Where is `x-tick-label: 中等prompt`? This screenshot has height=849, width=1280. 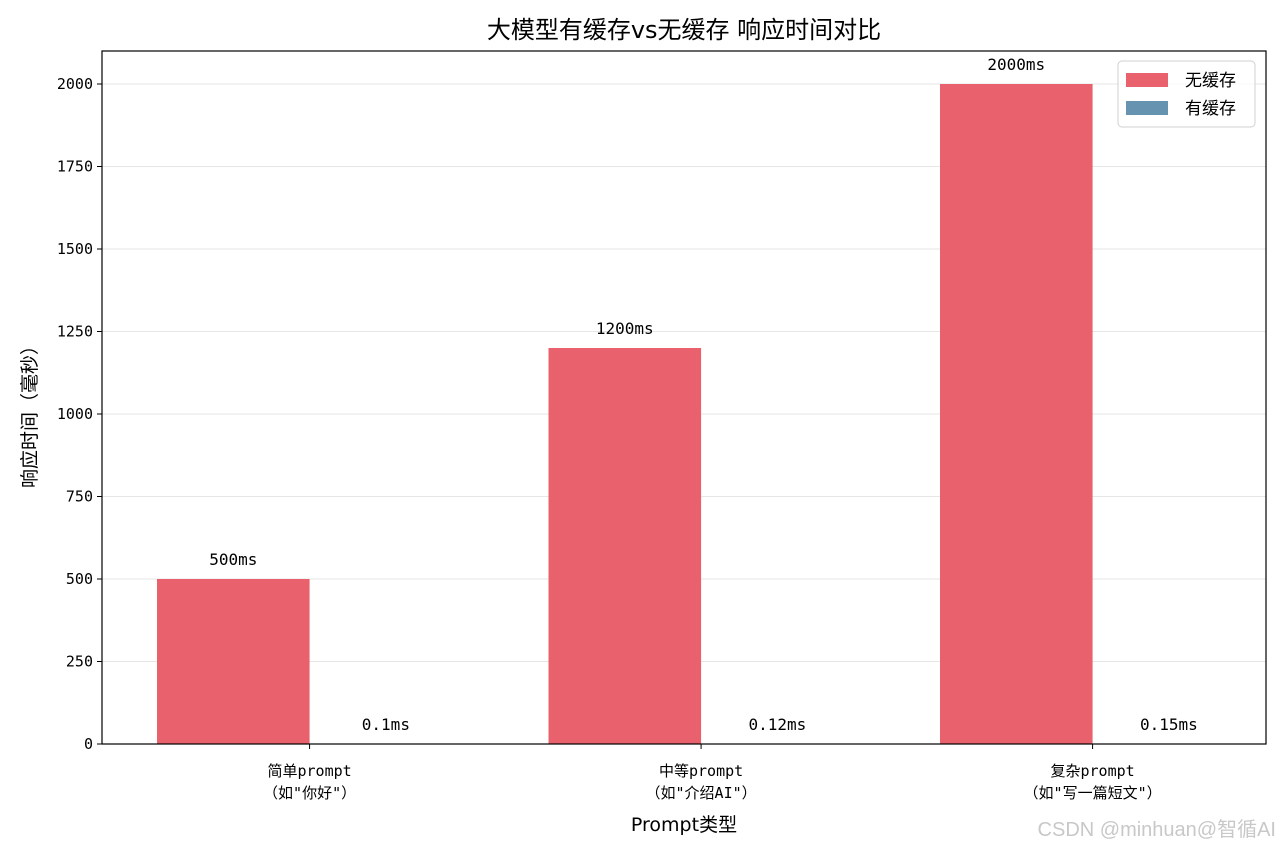
x-tick-label: 中等prompt is located at coordinates (701, 771).